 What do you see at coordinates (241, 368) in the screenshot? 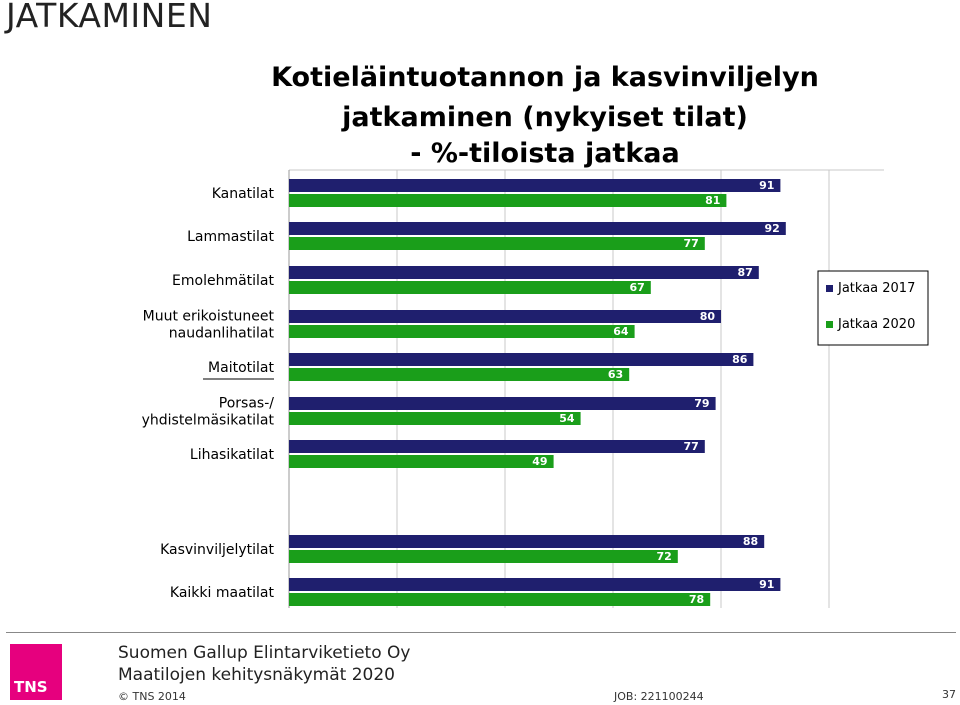
I see `category-label: Maitotilat` at bounding box center [241, 368].